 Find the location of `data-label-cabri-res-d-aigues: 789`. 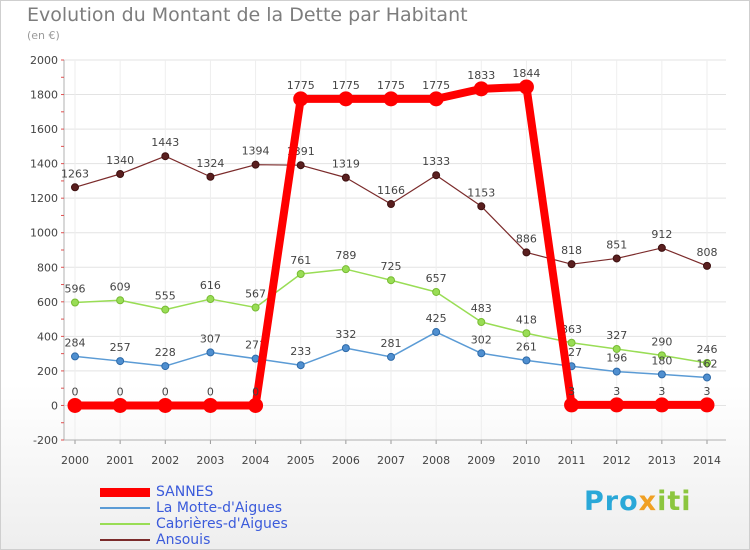

data-label-cabri-res-d-aigues: 789 is located at coordinates (345, 255).